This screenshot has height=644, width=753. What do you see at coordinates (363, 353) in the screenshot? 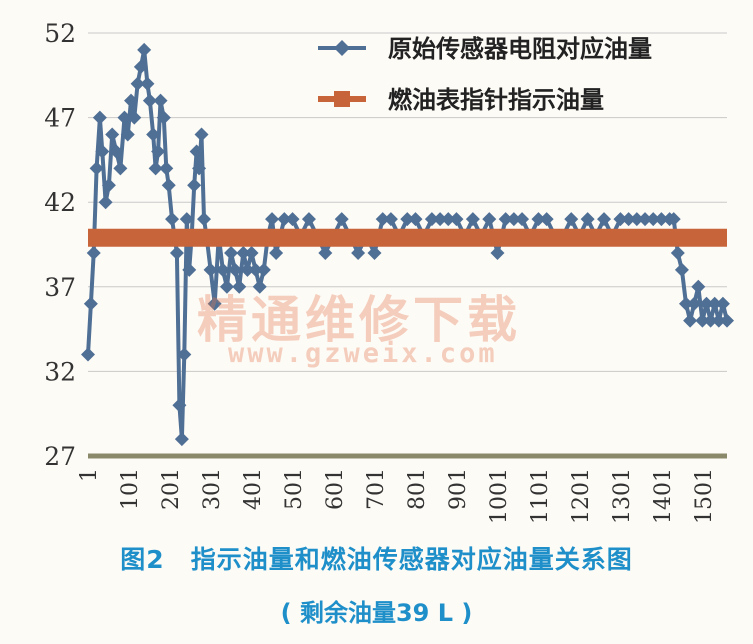
I see `watermark-url: www.gzweix.com` at bounding box center [363, 353].